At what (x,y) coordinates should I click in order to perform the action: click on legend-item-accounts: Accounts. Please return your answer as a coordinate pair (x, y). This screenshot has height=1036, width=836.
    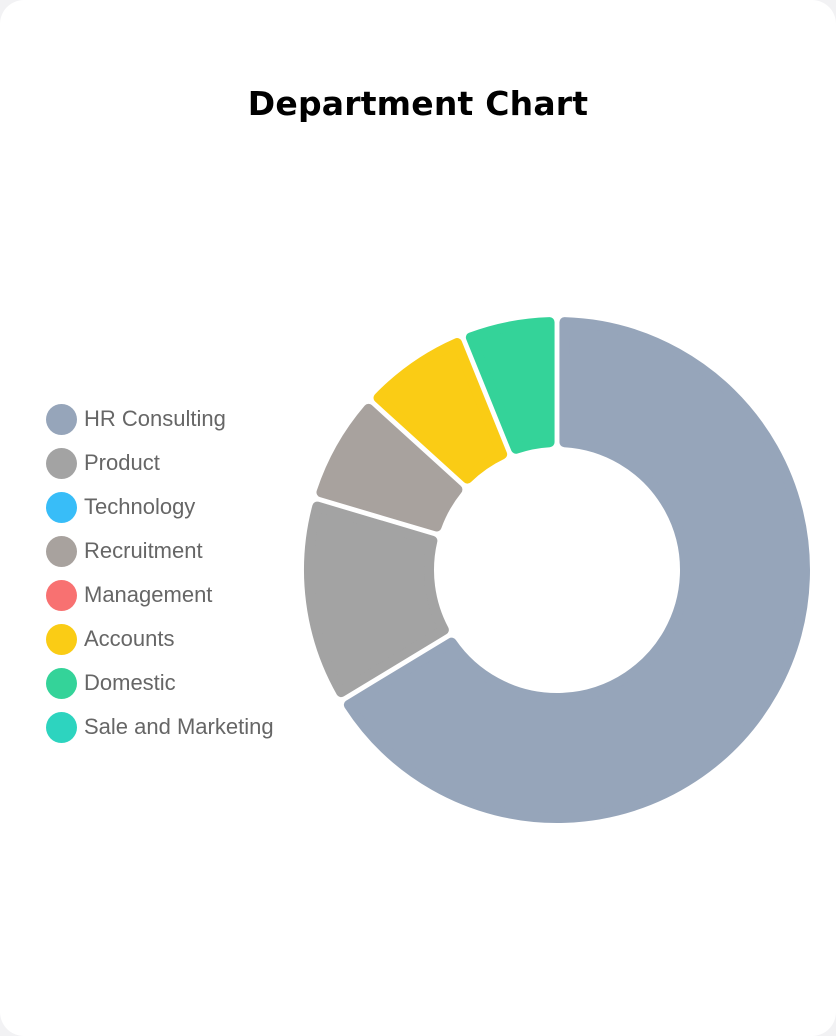
    Looking at the image, I should click on (160, 639).